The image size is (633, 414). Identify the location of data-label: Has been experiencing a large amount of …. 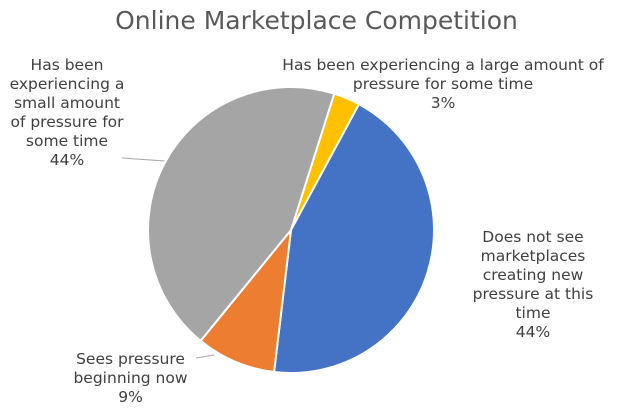
(443, 84).